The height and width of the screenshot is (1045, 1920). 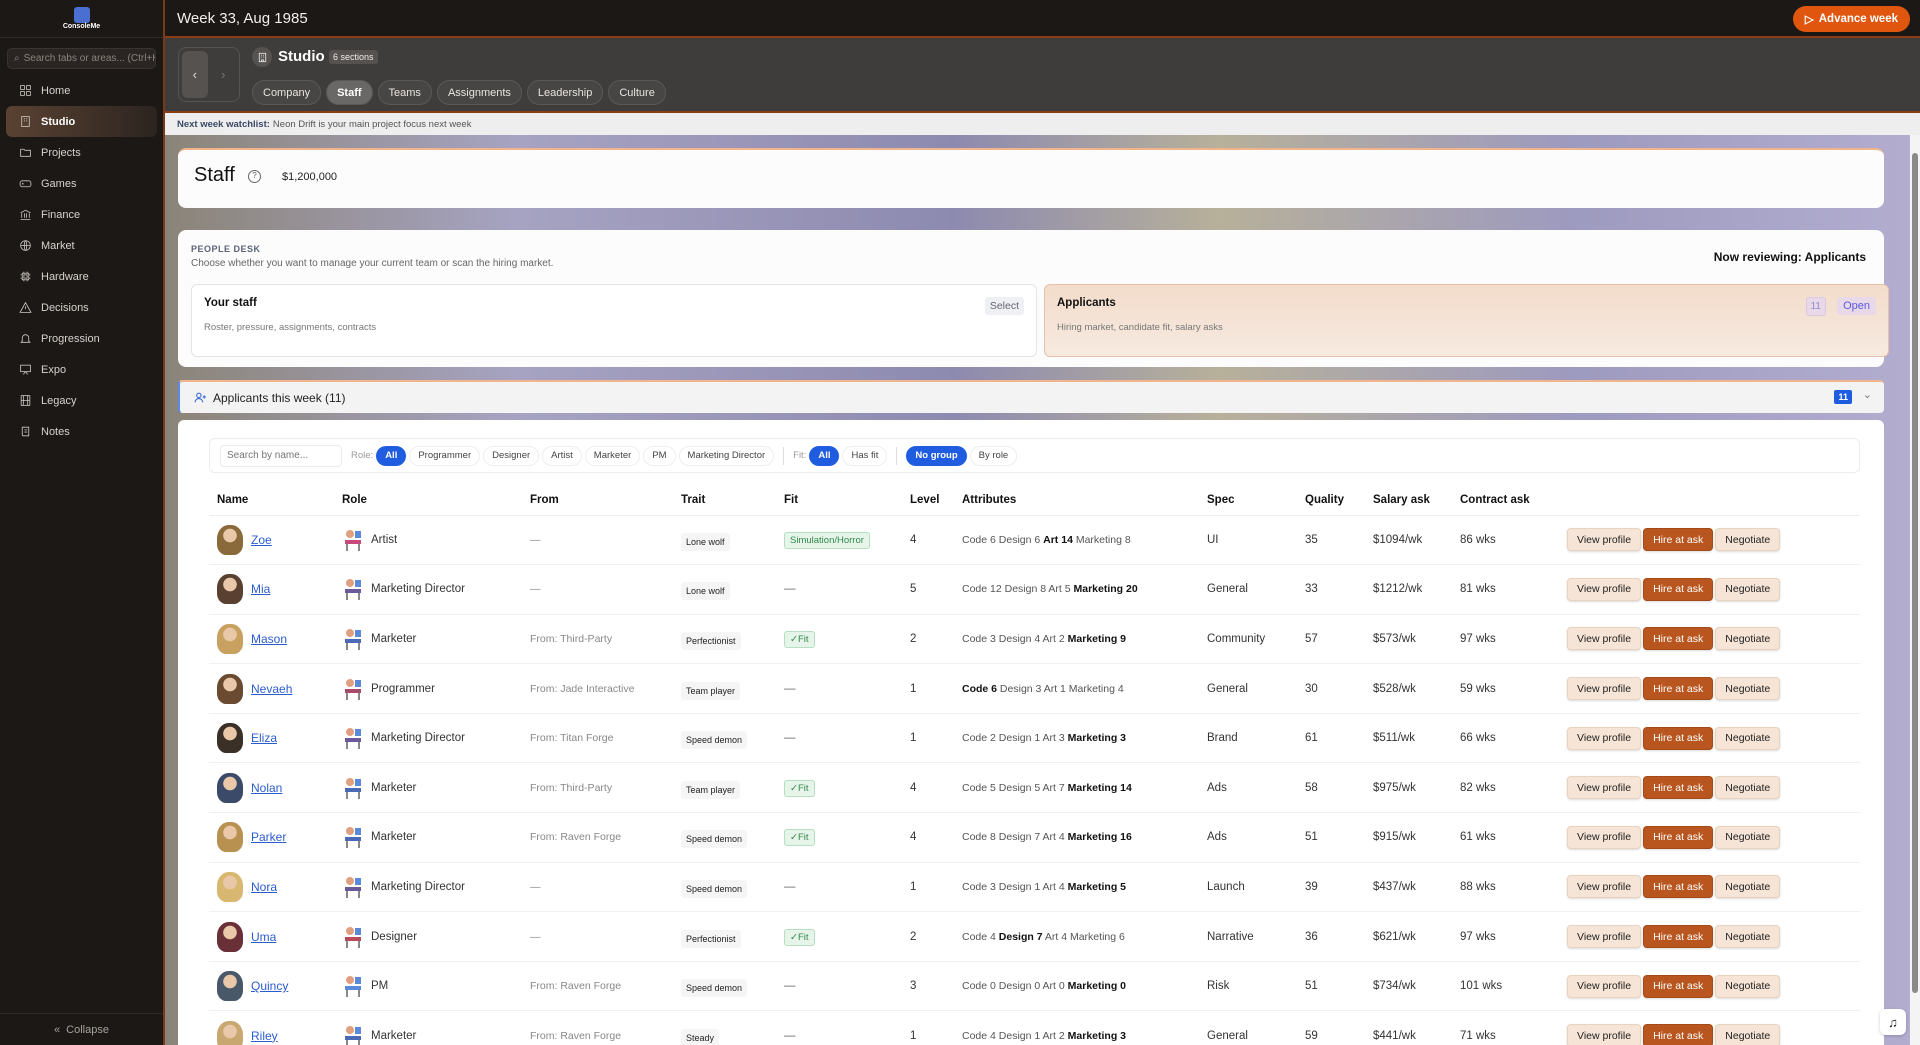 I want to click on applicant-name-link: Zoe, so click(x=261, y=539).